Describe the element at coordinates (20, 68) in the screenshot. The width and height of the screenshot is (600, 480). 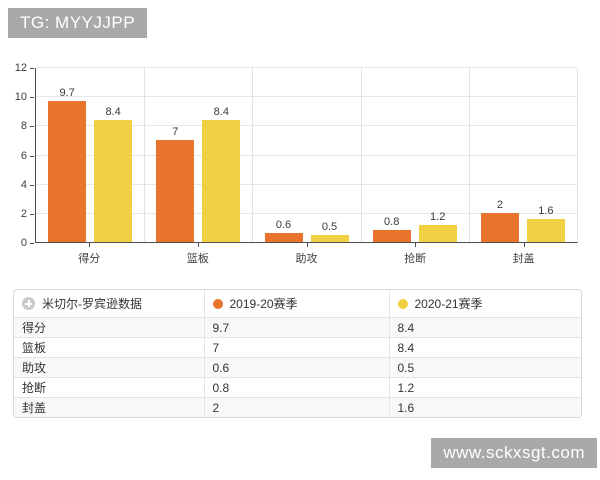
I see `y-axis-tick-label: 12` at that location.